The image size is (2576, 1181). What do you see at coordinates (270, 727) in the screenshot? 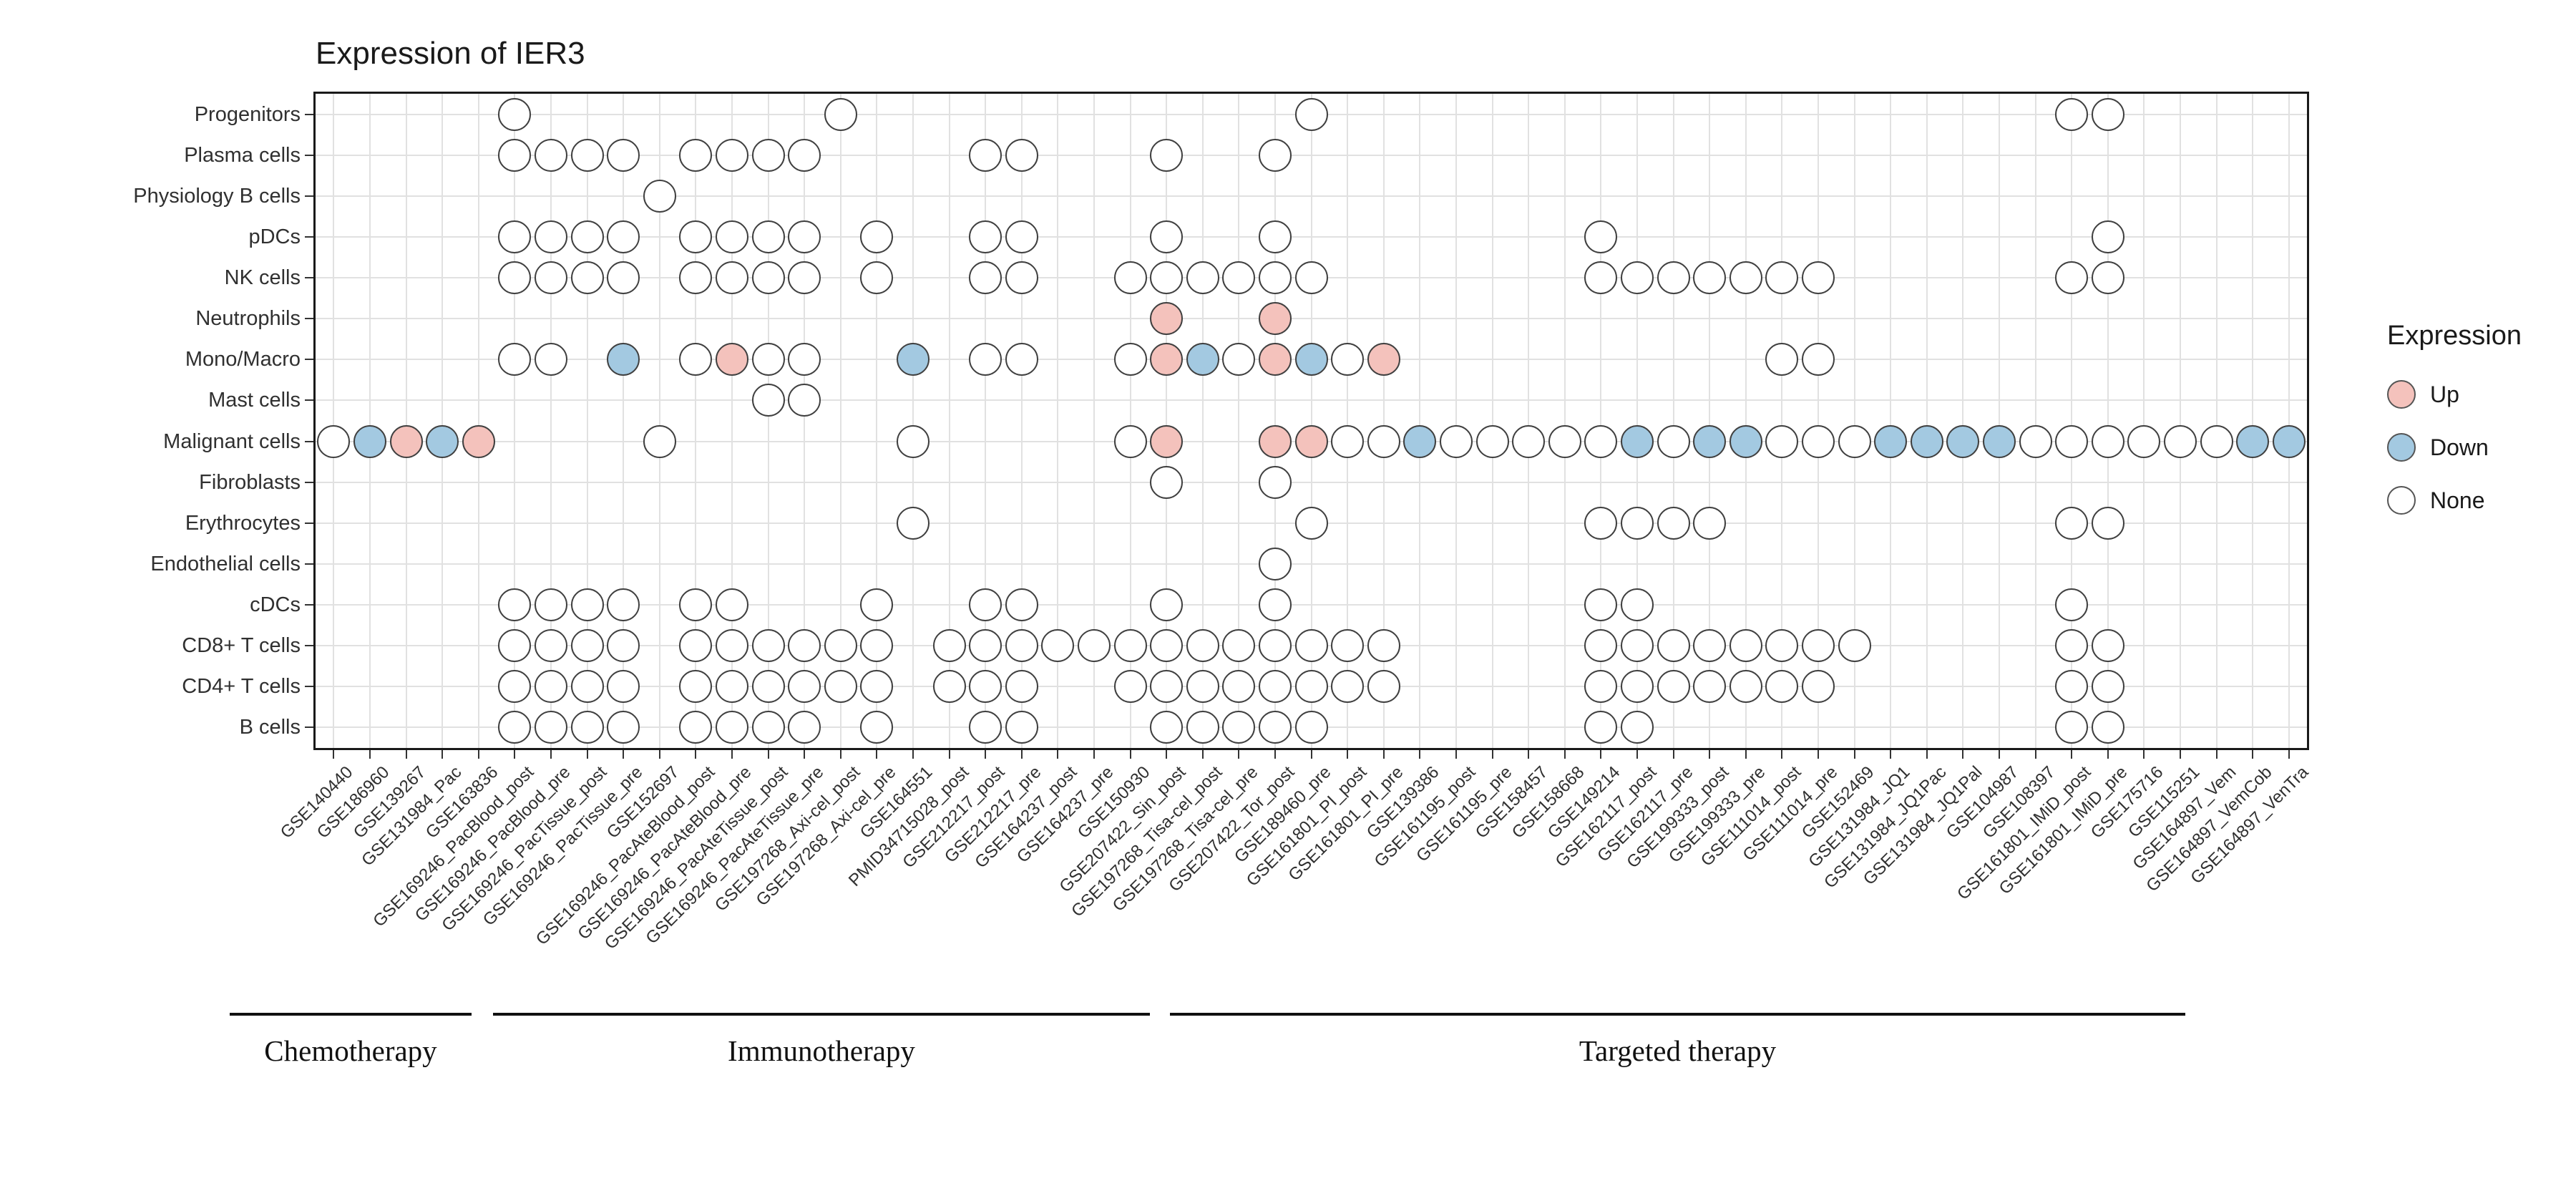
I see `y-axis-label: B cells` at bounding box center [270, 727].